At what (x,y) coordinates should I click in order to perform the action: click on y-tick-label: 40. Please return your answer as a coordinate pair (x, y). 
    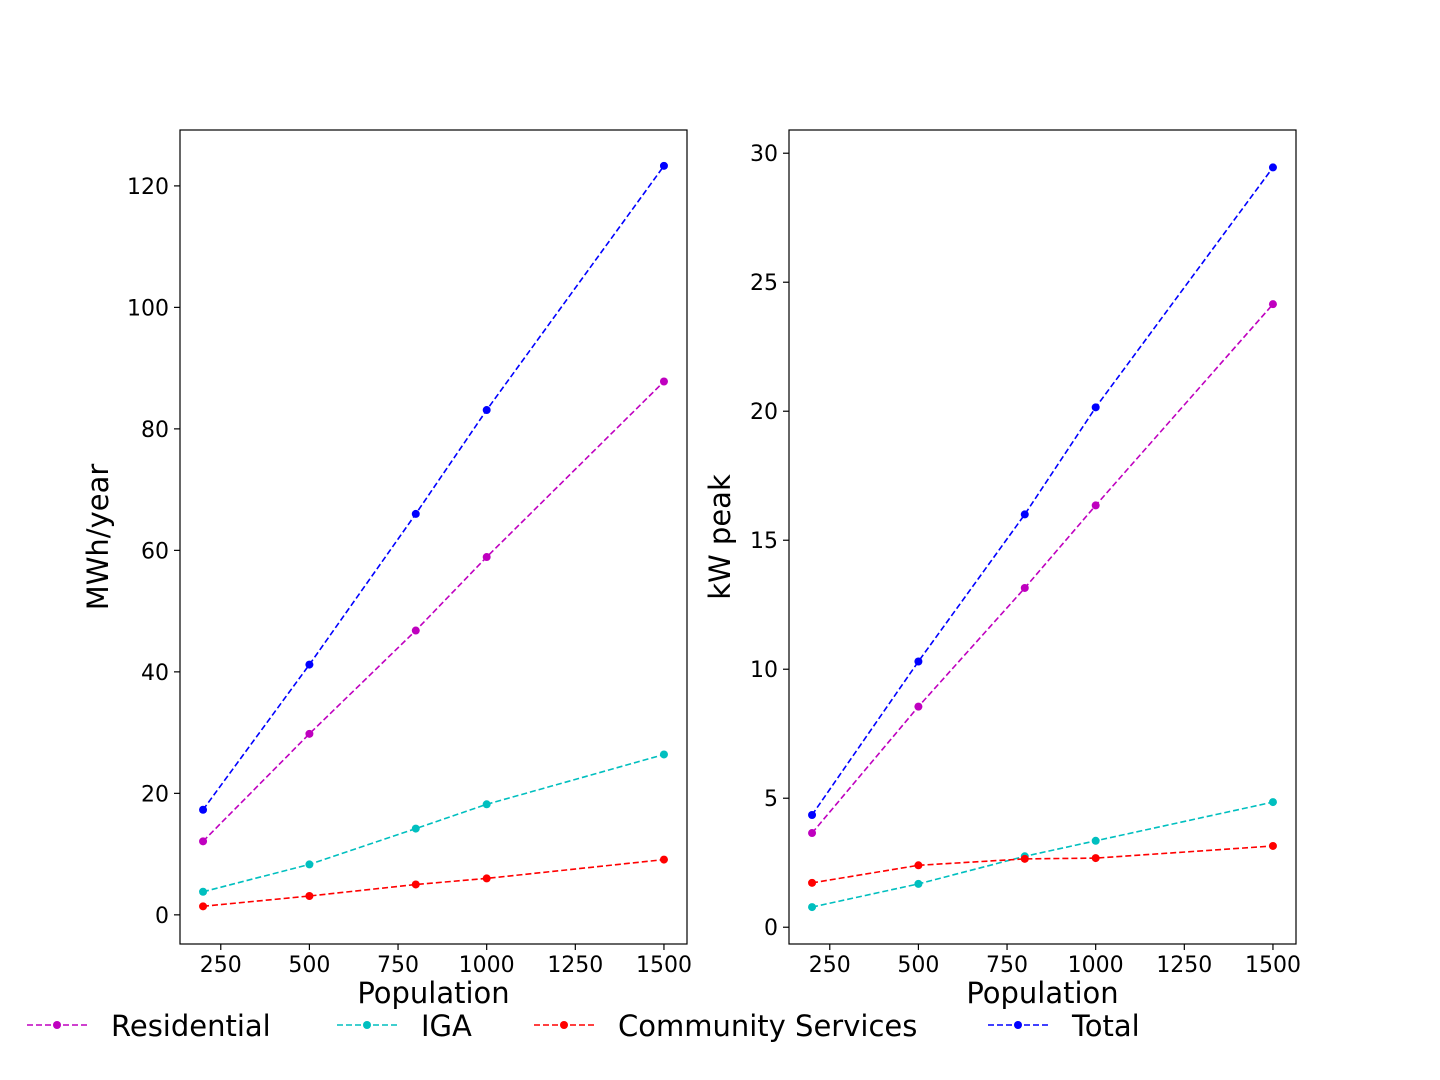
    Looking at the image, I should click on (155, 673).